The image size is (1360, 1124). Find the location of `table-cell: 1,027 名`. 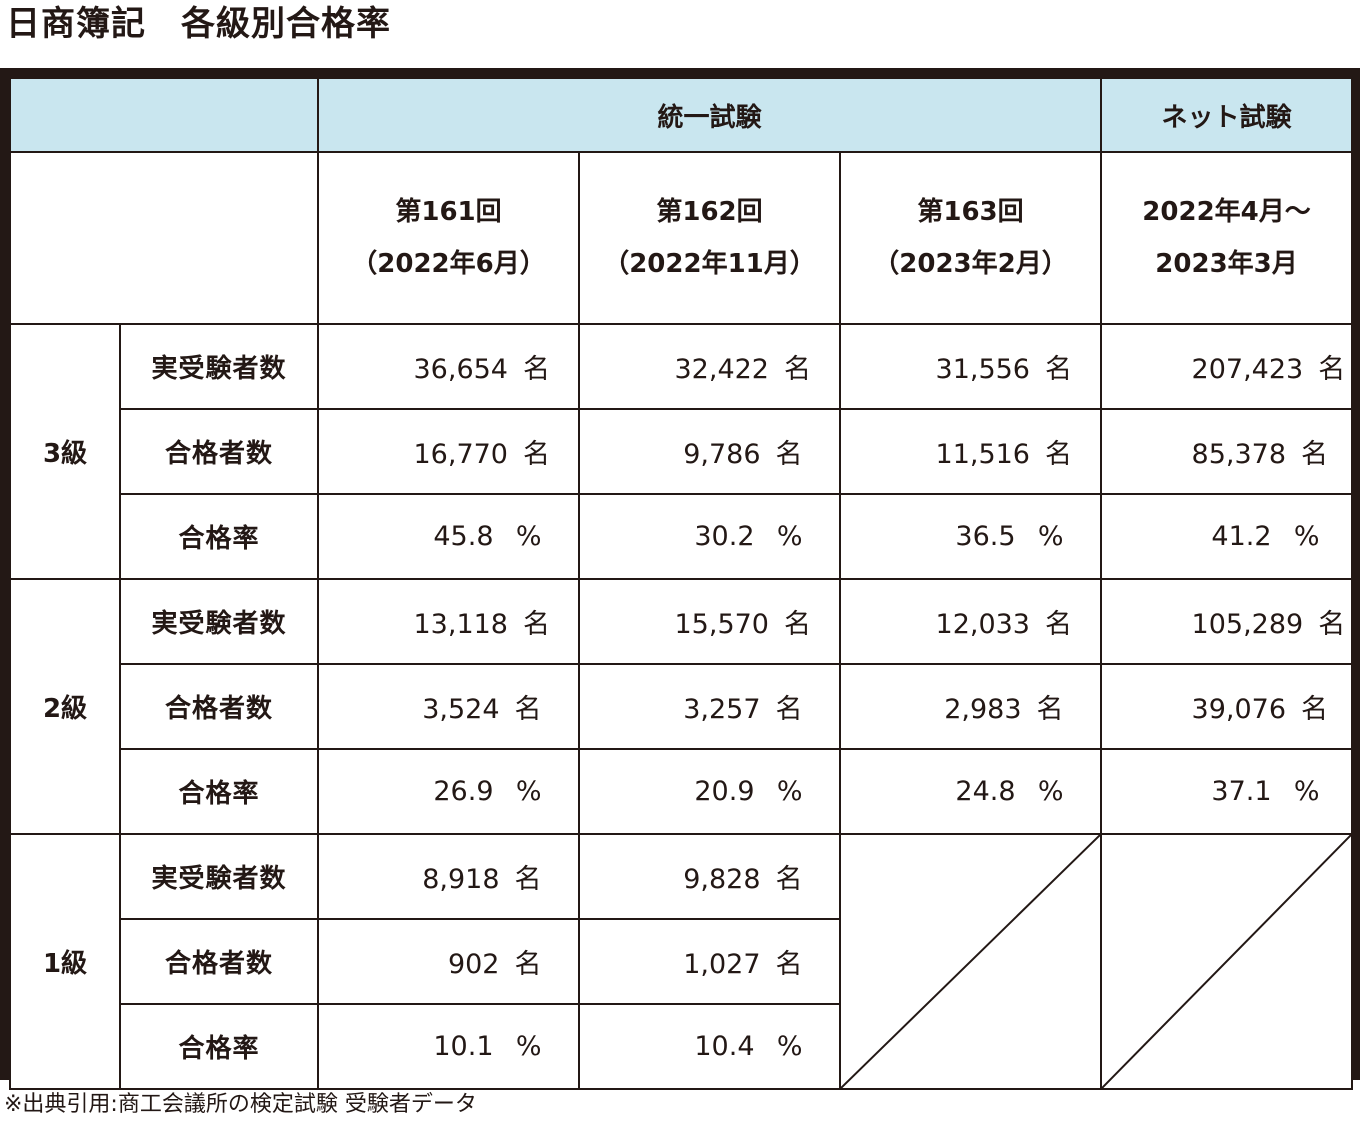

table-cell: 1,027 名 is located at coordinates (709, 961).